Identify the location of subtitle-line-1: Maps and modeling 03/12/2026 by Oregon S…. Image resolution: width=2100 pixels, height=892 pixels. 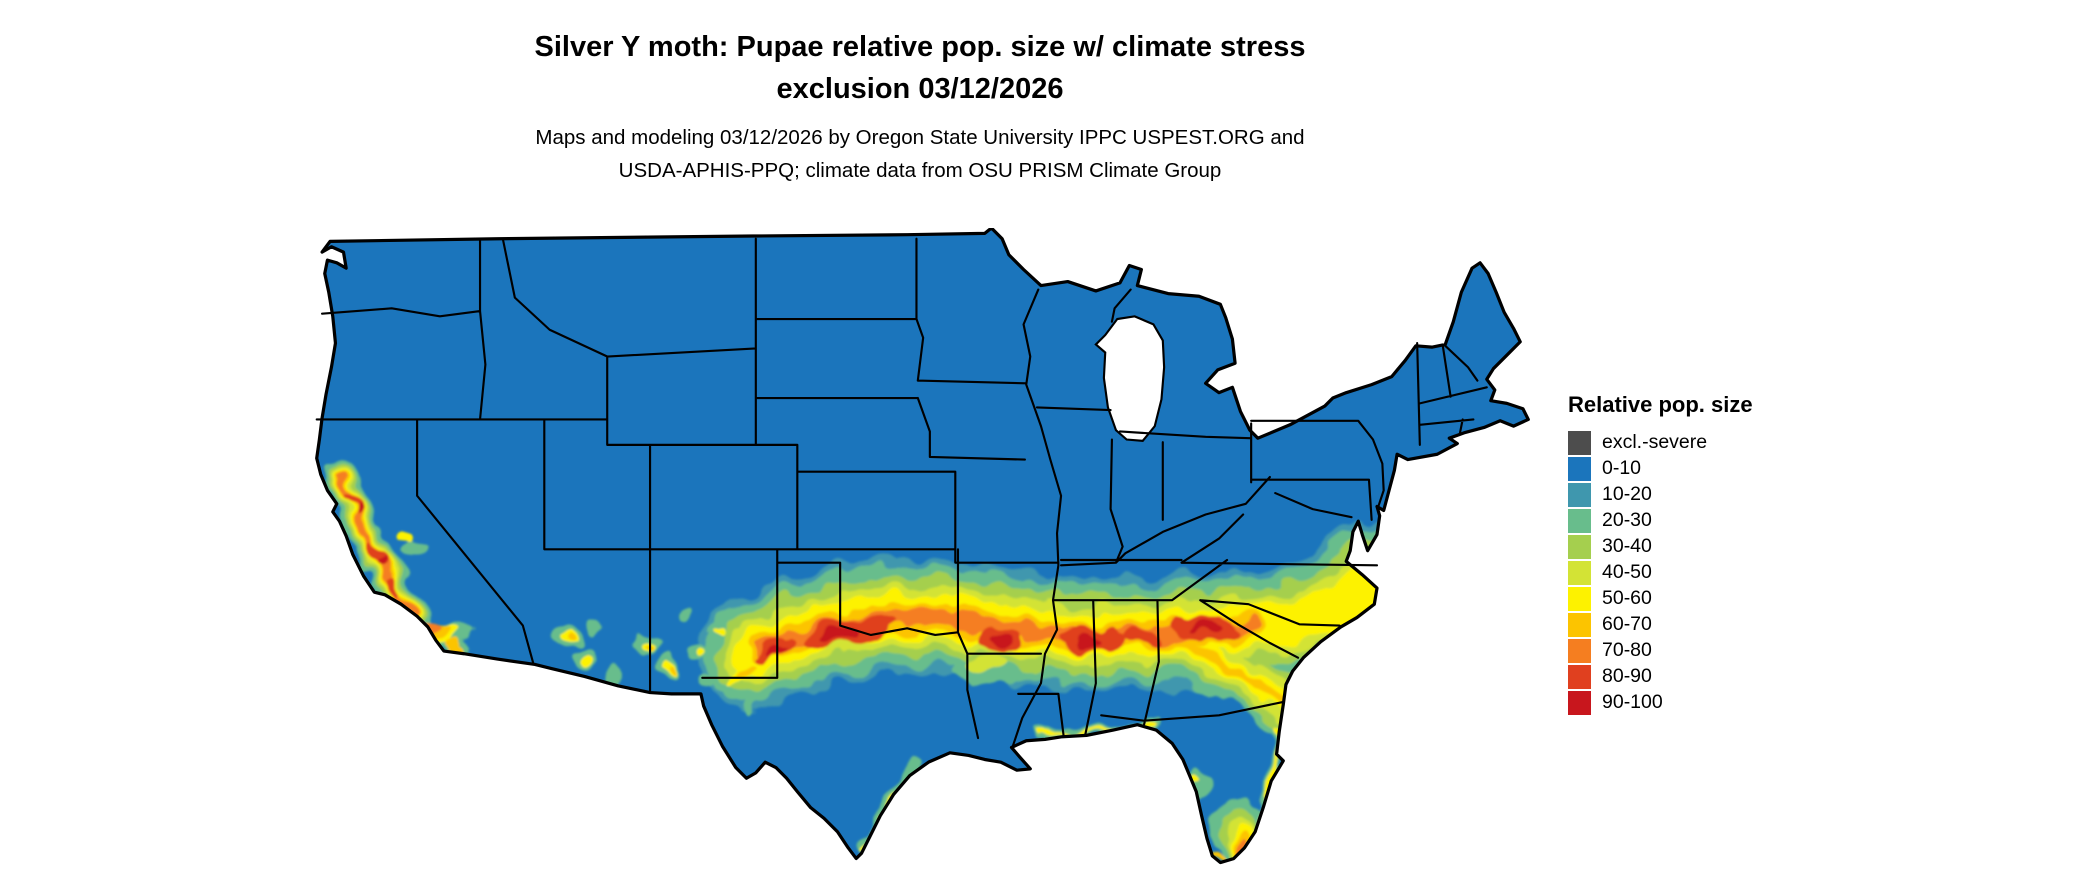
(920, 138).